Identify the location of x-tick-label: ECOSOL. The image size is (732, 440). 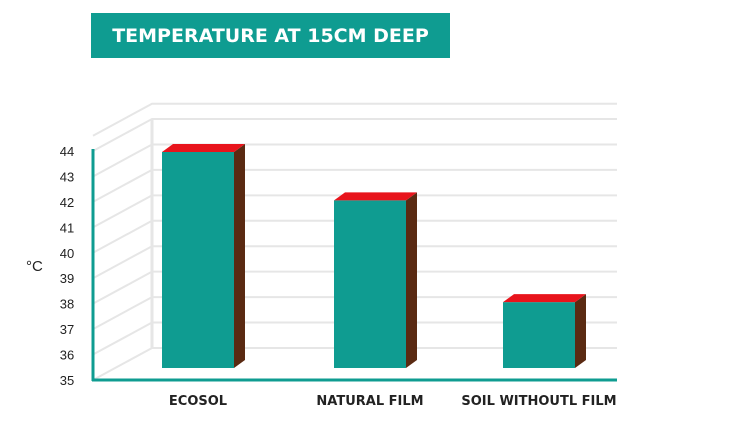
(198, 401).